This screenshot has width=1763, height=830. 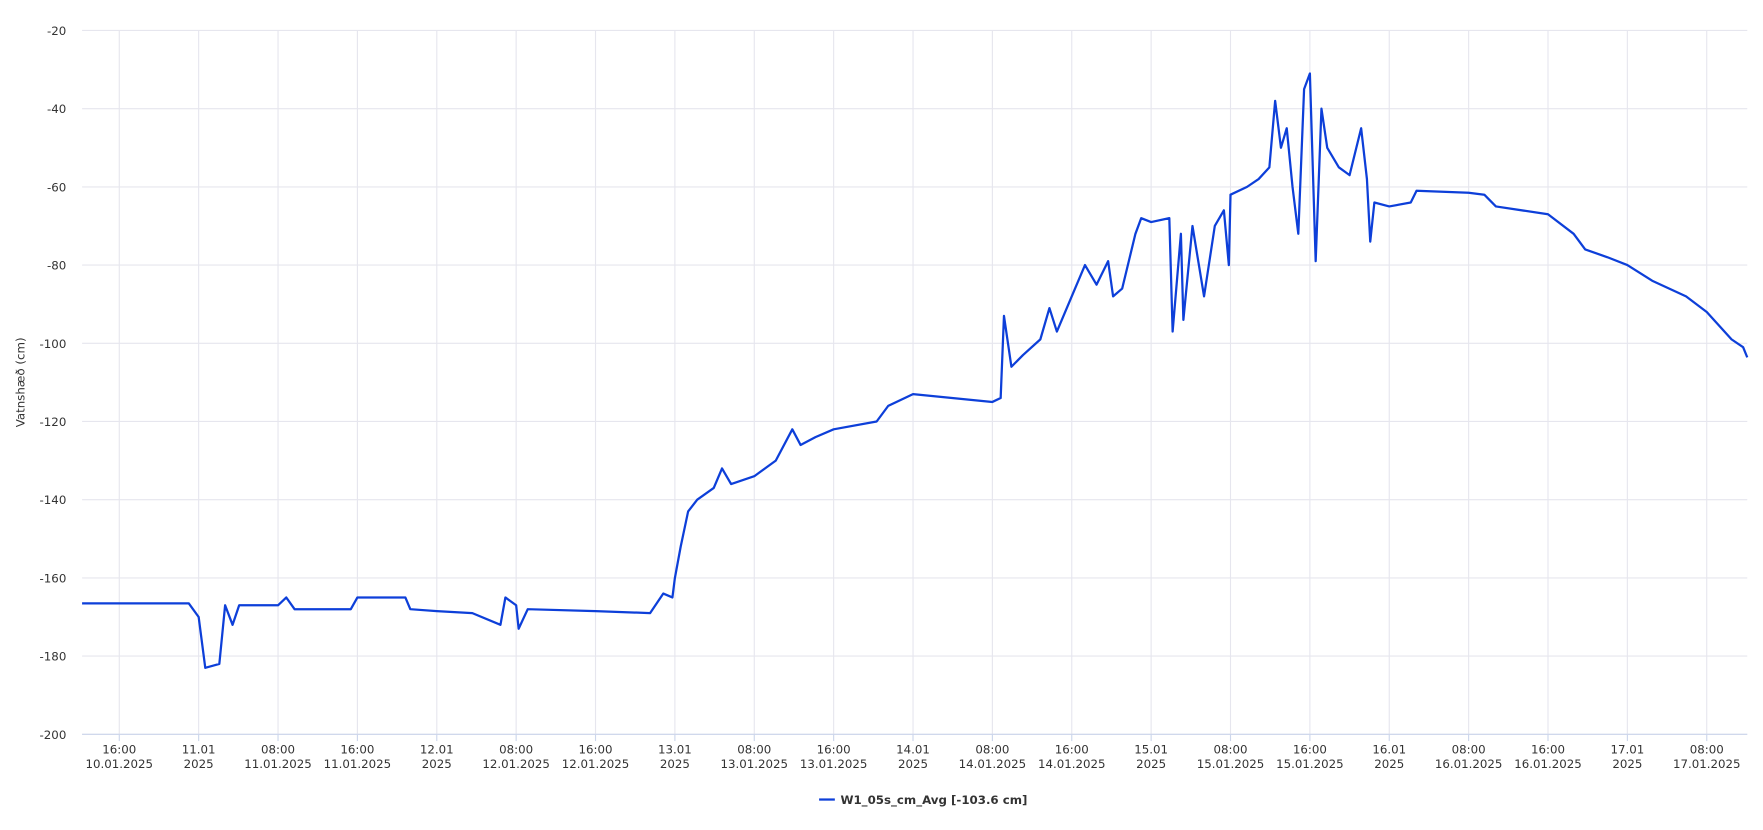 I want to click on y-tick-label: -20, so click(x=56, y=31).